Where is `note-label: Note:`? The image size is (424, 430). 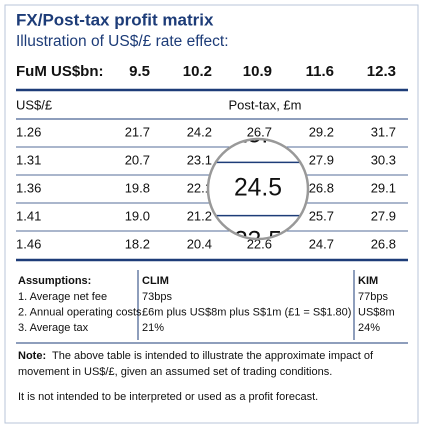
note-label: Note: is located at coordinates (32, 356).